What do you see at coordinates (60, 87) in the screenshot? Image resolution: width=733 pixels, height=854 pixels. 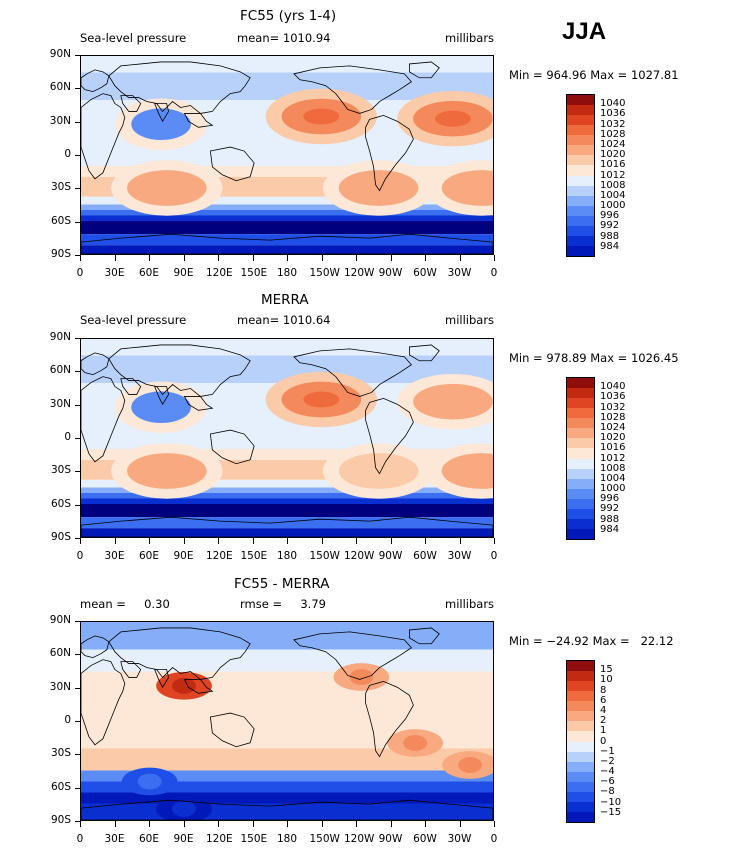 I see `lat-tick-label: 60N` at bounding box center [60, 87].